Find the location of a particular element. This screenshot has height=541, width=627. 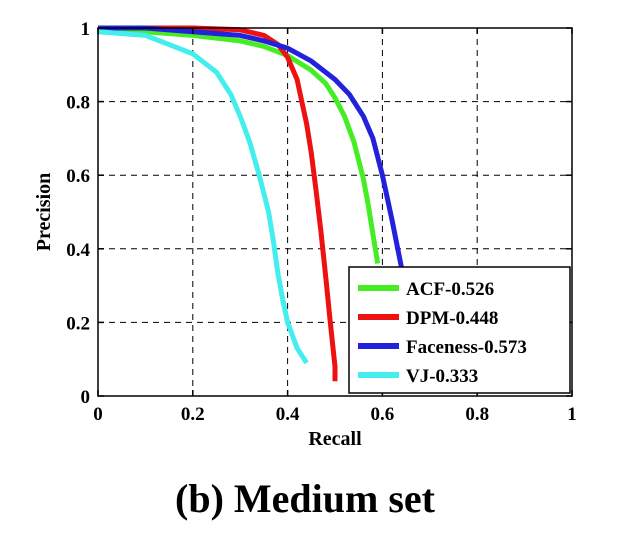

y-tick-label: 1 is located at coordinates (86, 29).